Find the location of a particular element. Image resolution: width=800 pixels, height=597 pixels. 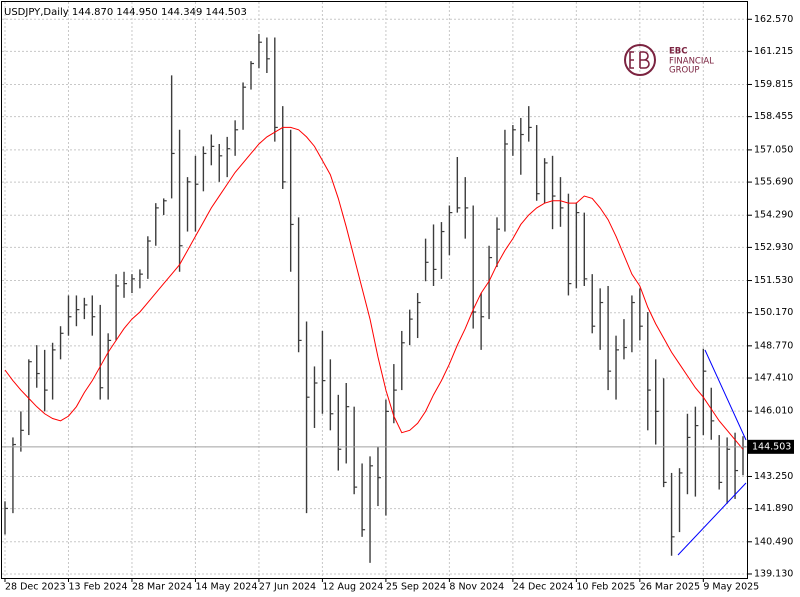

y-tick-label: 150.170 is located at coordinates (773, 312).